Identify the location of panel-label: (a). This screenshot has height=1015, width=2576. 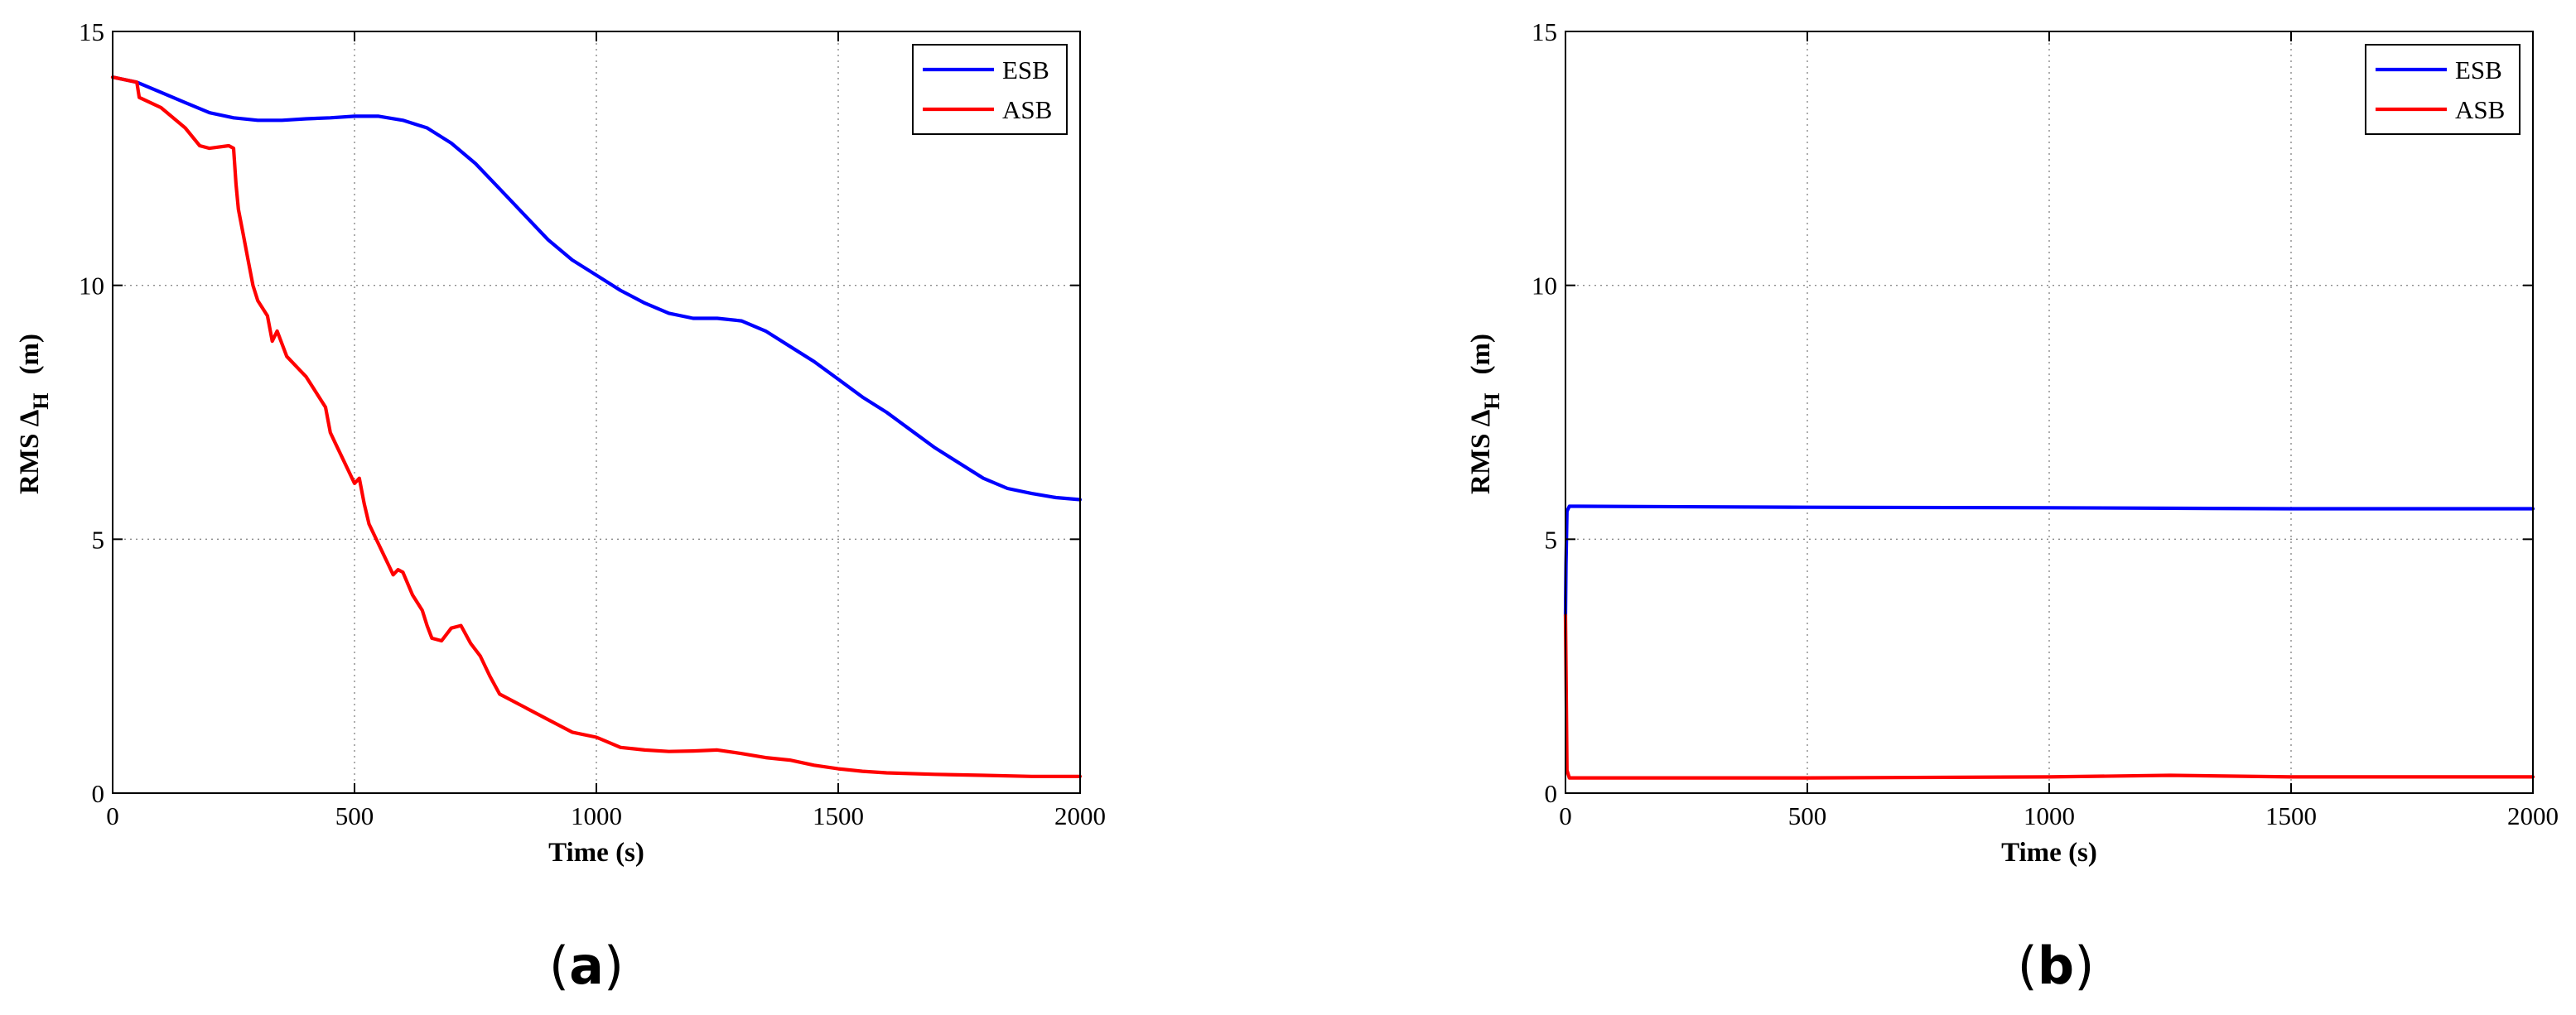
(586, 966).